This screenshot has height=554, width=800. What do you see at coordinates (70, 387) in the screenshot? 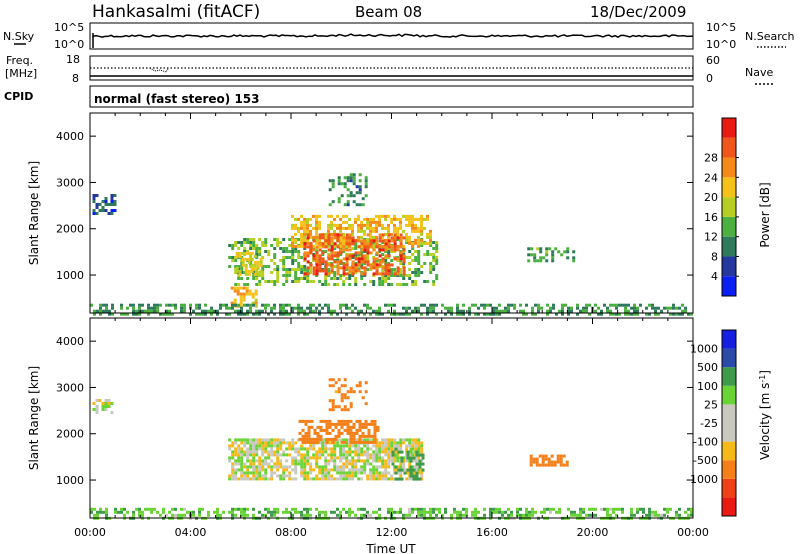
I see `y-tick-label: 3000` at bounding box center [70, 387].